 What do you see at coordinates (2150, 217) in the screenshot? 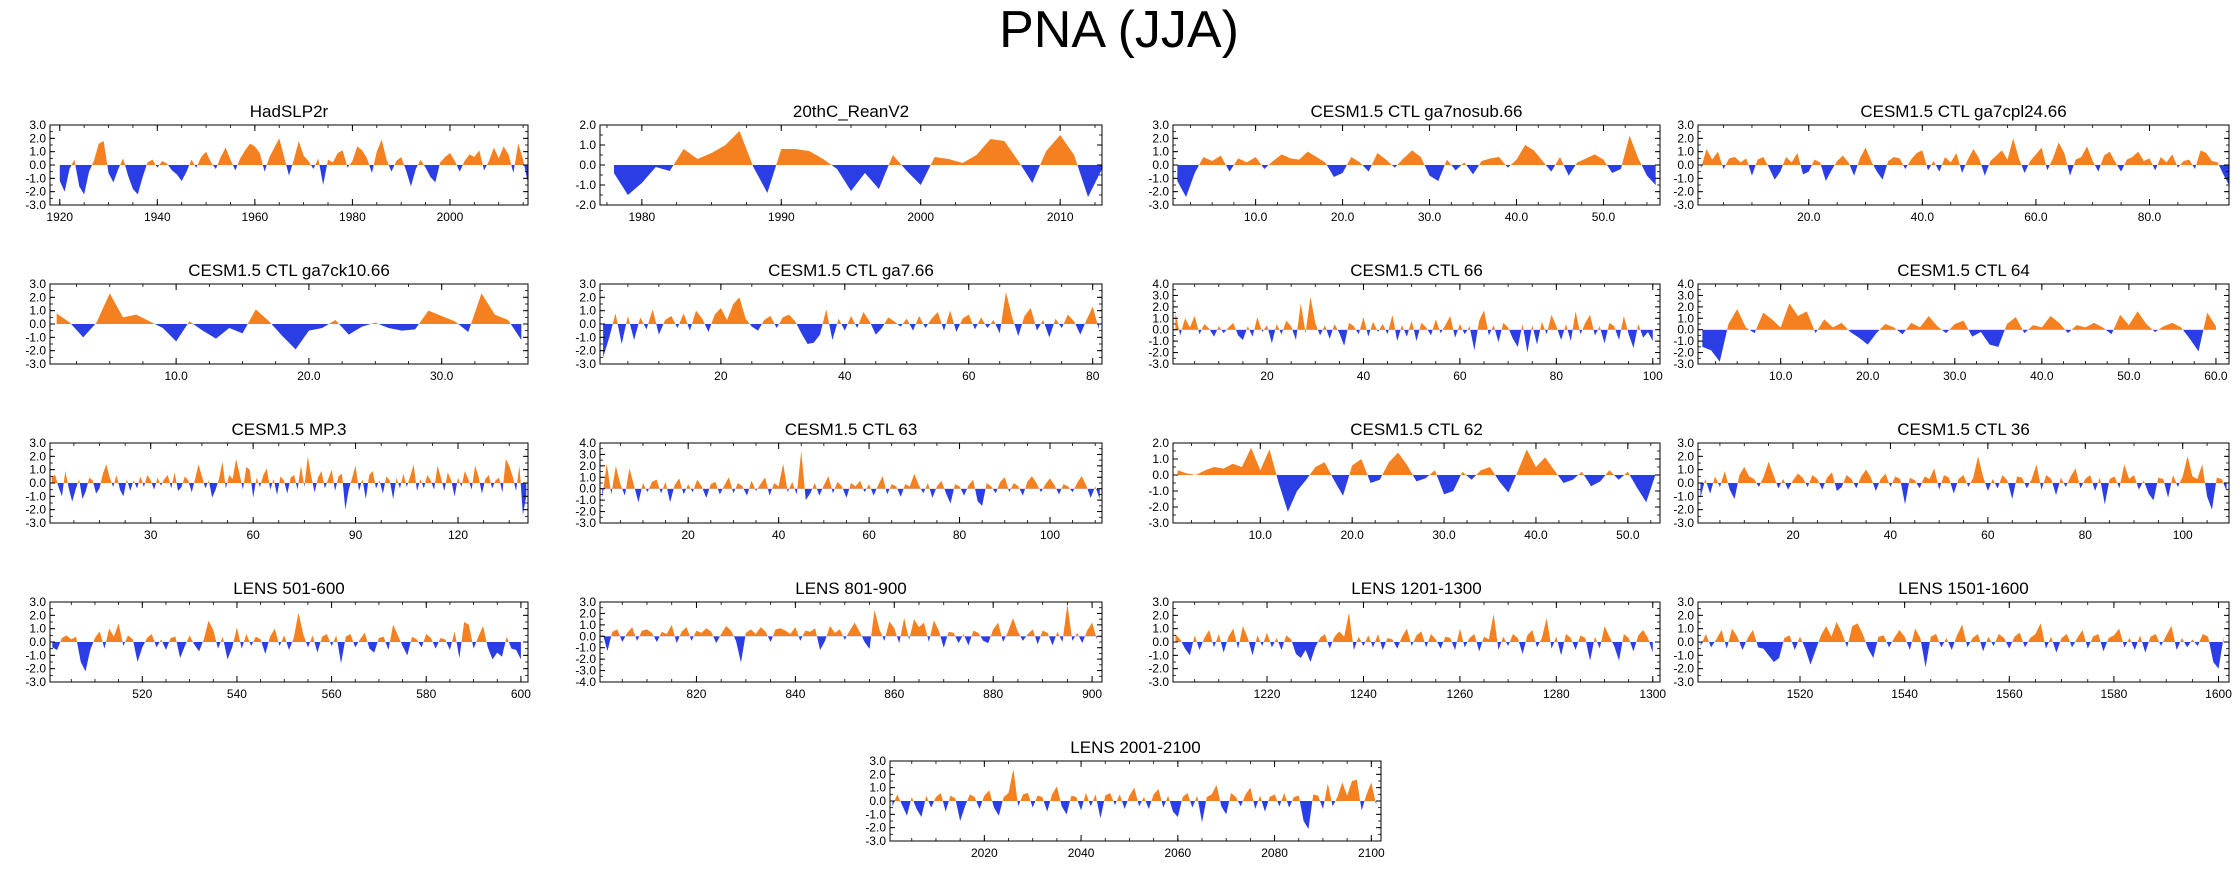
I see `x-tick-label: 80.0` at bounding box center [2150, 217].